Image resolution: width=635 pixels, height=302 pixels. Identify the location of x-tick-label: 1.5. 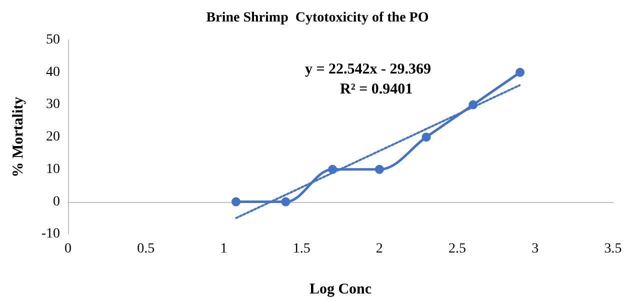
(301, 249).